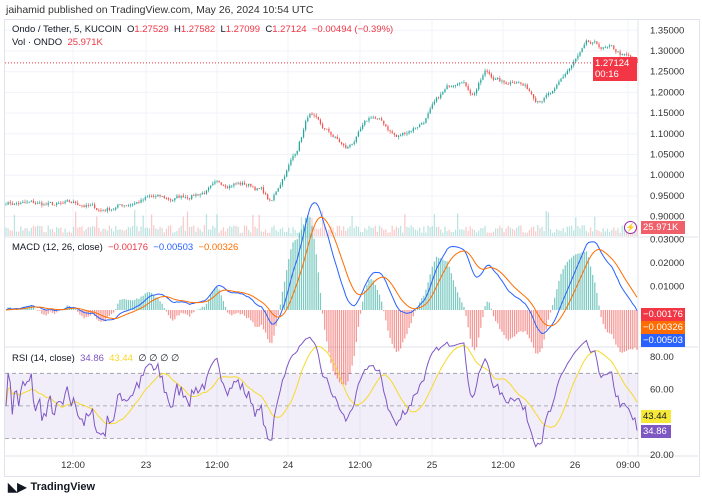 This screenshot has width=702, height=499. I want to click on rsi-legend: RSI (14, close) 34.86 43.44 ∅ ∅ ∅ ∅, so click(95, 358).